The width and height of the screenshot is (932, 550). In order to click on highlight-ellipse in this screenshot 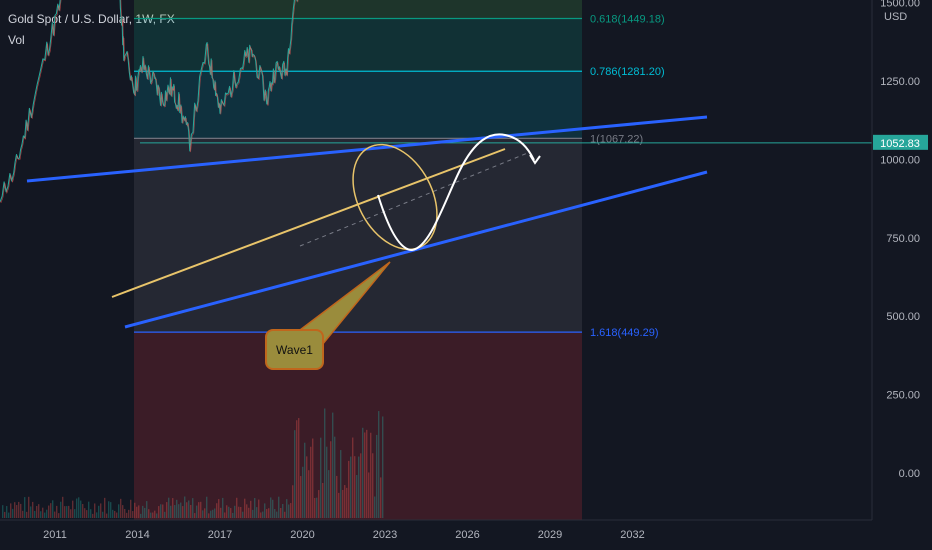, I will do `click(395, 197)`.